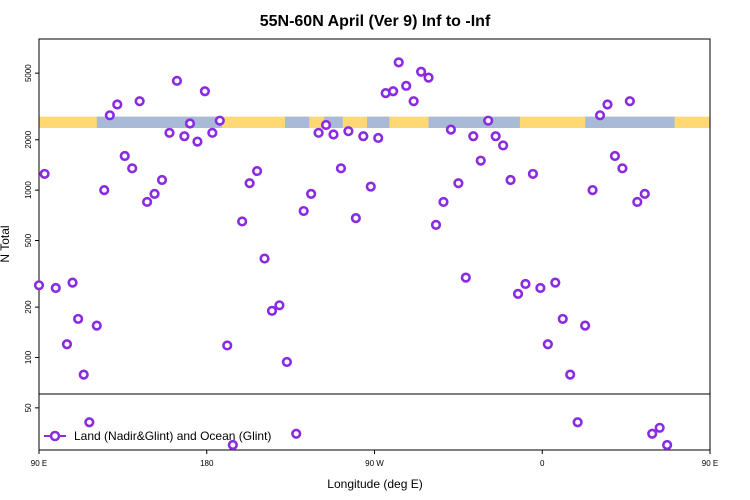  What do you see at coordinates (28, 407) in the screenshot?
I see `y-tick-label: 50` at bounding box center [28, 407].